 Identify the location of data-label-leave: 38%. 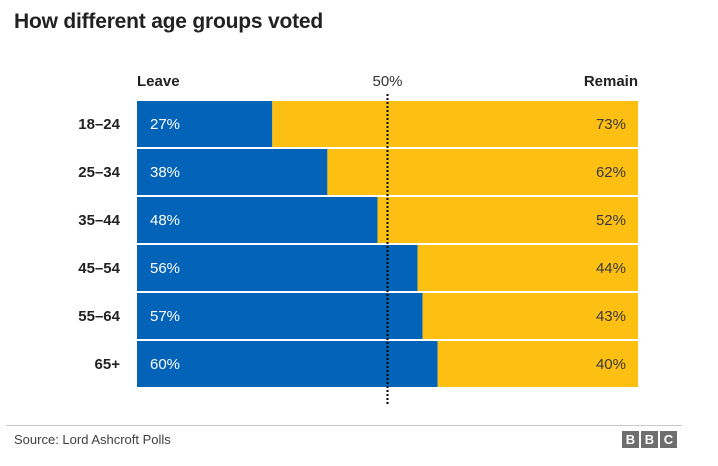
(165, 172).